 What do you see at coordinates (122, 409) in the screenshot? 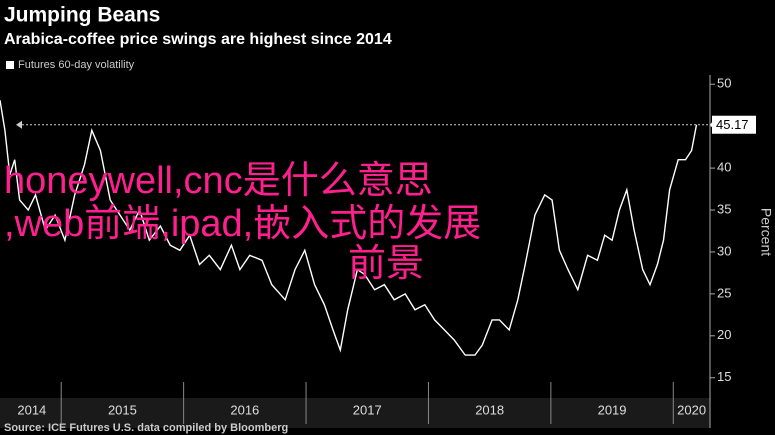
I see `x-tick-label: 2015` at bounding box center [122, 409].